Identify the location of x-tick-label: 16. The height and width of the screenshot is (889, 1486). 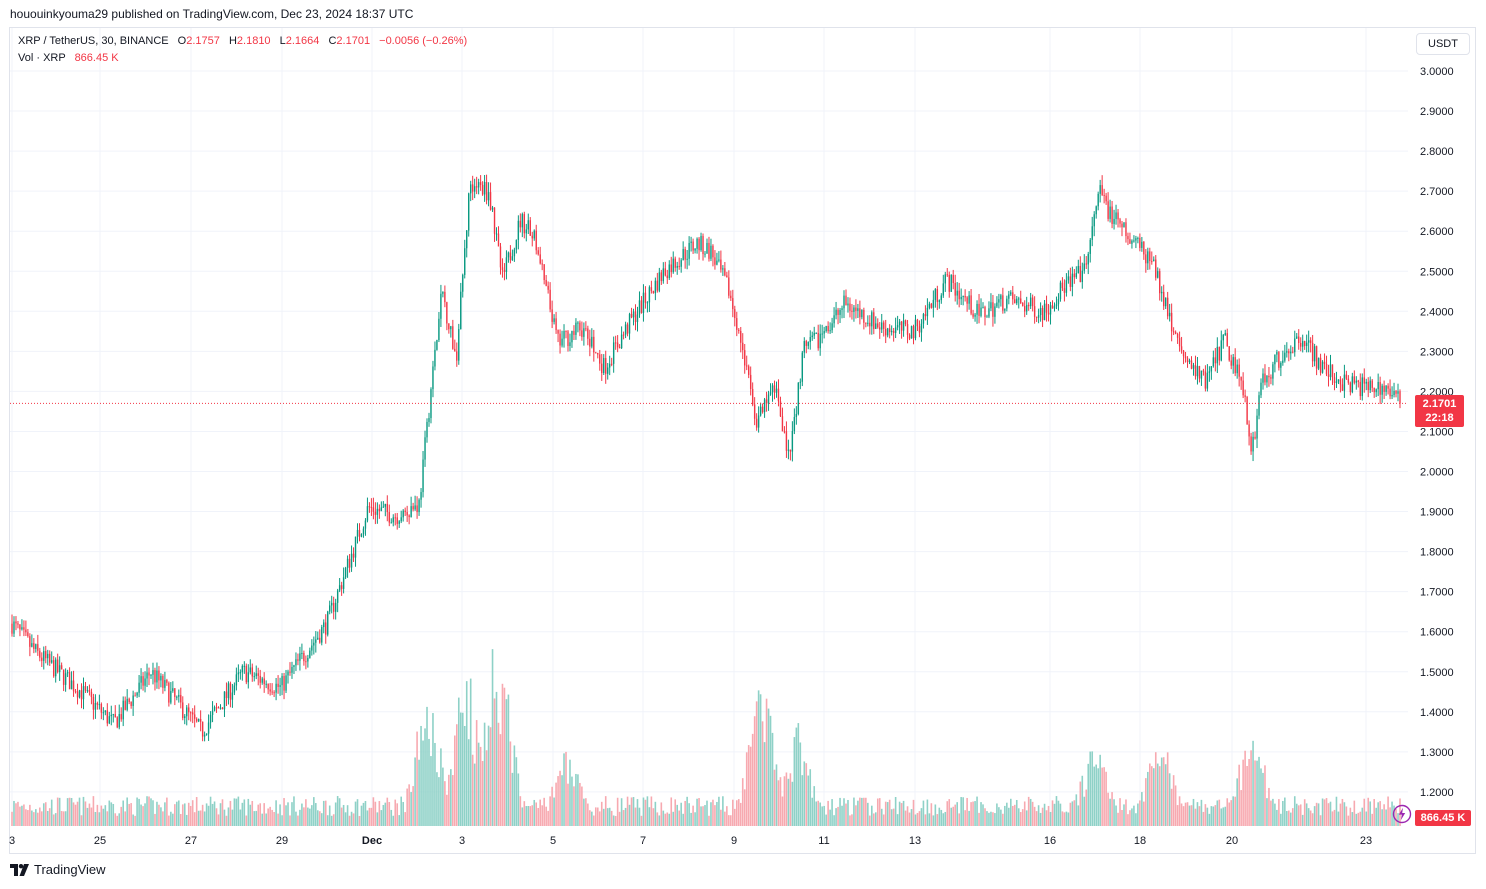
(1050, 841).